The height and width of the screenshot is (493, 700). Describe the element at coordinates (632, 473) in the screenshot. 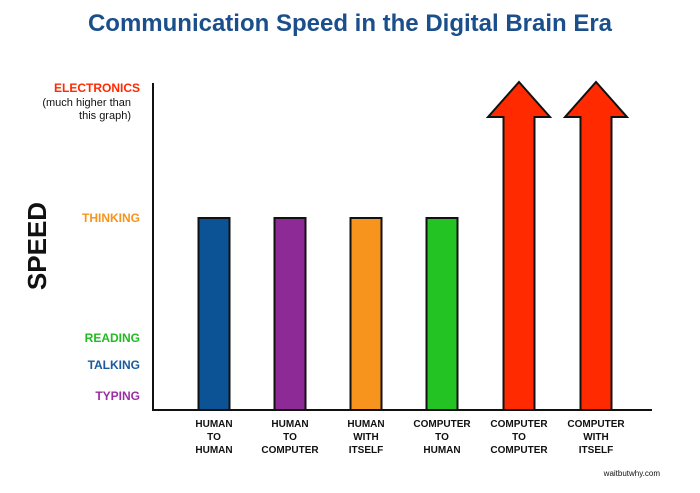

I see `credit-text: waitbutwhy.com` at that location.